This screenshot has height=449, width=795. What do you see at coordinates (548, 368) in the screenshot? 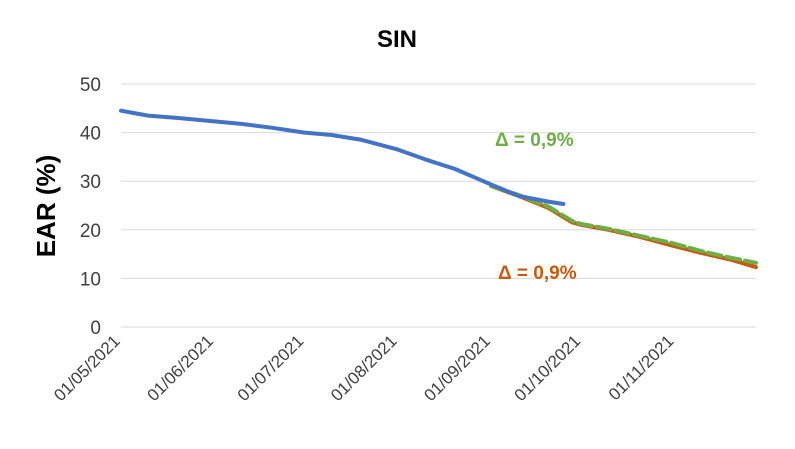
I see `x-tick-label: 01/10/2021` at bounding box center [548, 368].